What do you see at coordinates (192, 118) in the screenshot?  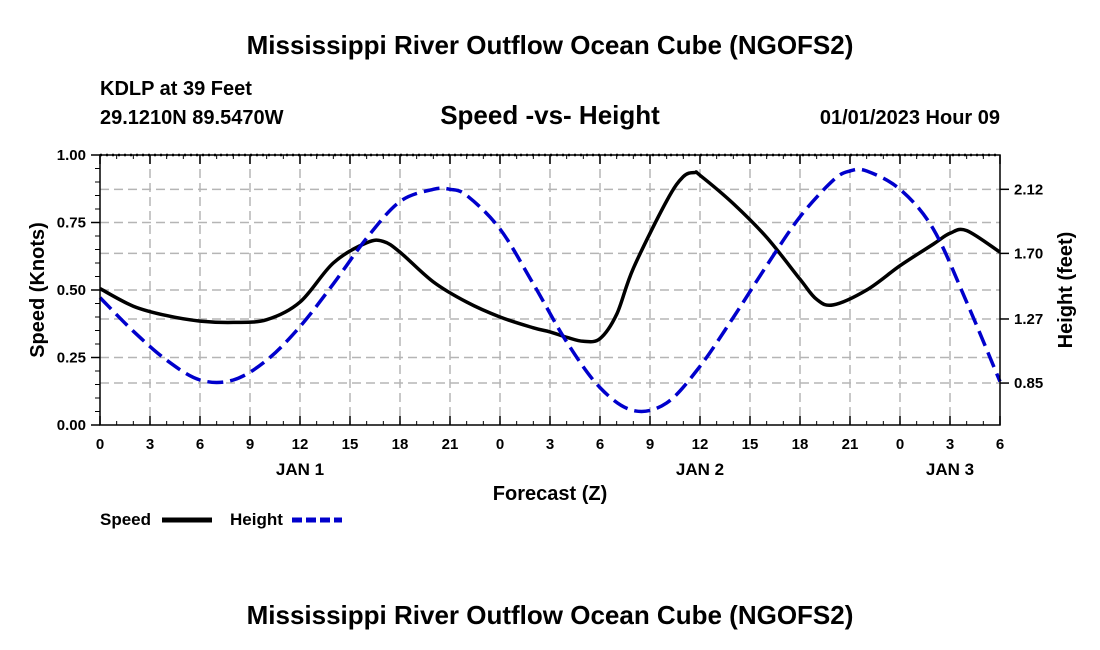 I see `station-coordinates: 29.1210N 89.5470W` at bounding box center [192, 118].